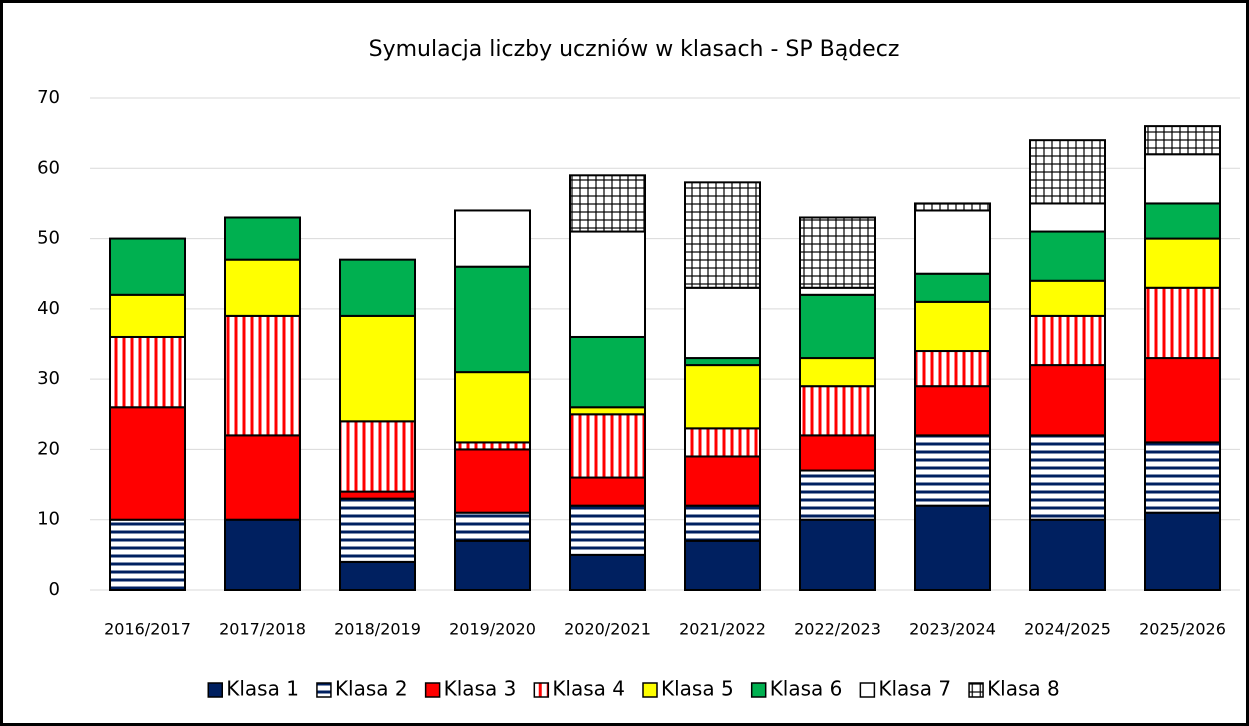 The image size is (1249, 726). What do you see at coordinates (1067, 629) in the screenshot?
I see `x-tick-label: 2024/2025` at bounding box center [1067, 629].